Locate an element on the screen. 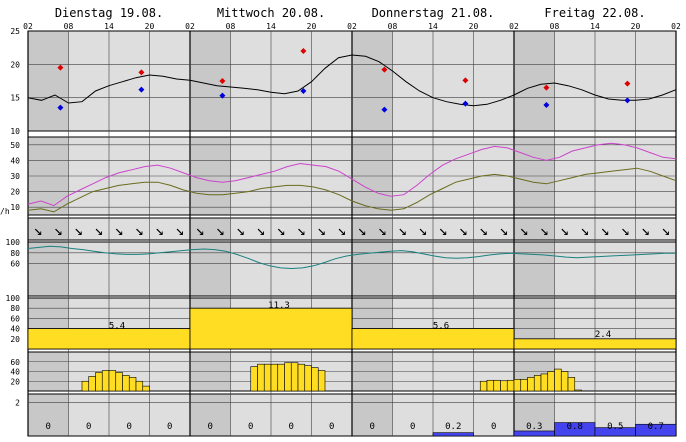 The width and height of the screenshot is (686, 442). y-tick-label: 25 is located at coordinates (15, 31).